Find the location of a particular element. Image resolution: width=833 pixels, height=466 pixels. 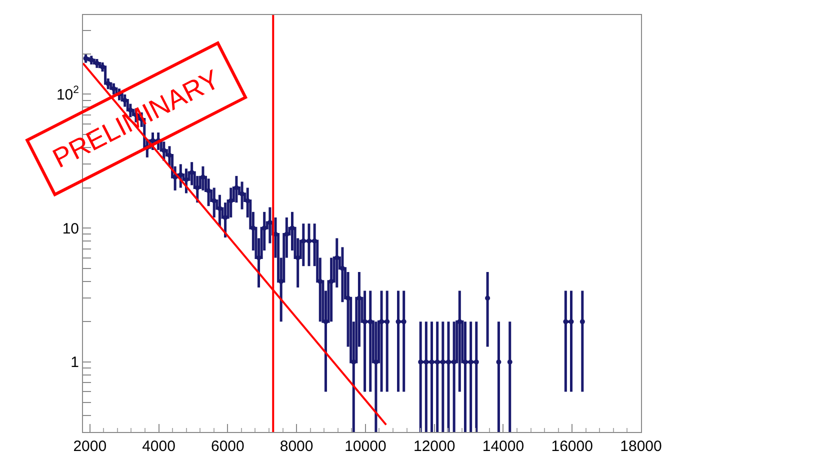

x-tick-label: 4000 is located at coordinates (159, 446).